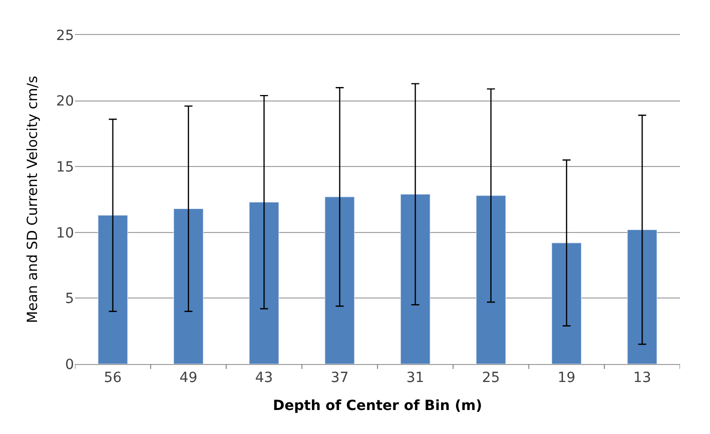 This screenshot has width=710, height=434. Describe the element at coordinates (642, 378) in the screenshot. I see `x-tick-label: 13` at that location.